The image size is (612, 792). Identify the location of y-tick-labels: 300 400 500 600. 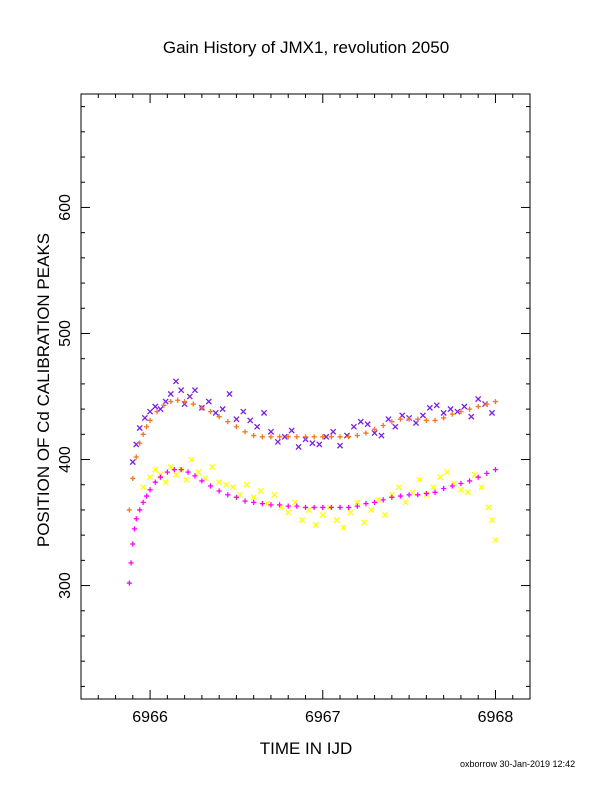
(65, 396).